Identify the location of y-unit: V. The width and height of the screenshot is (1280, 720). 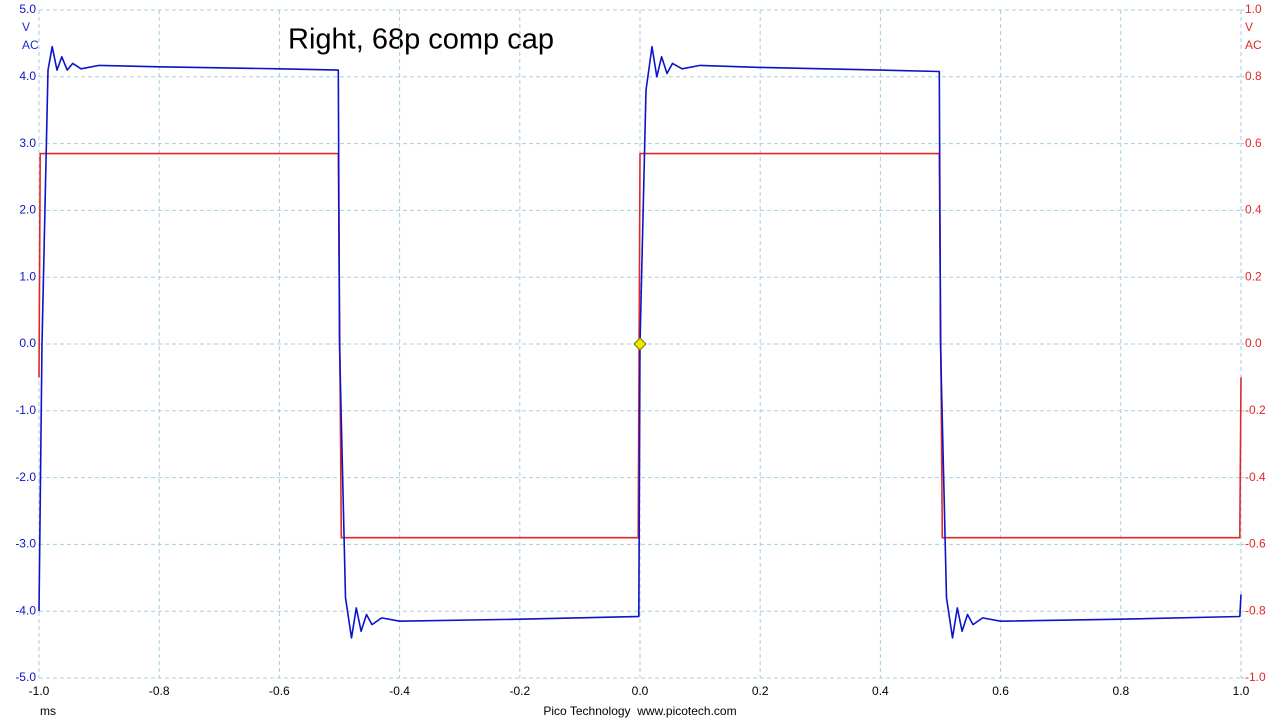
(26, 27).